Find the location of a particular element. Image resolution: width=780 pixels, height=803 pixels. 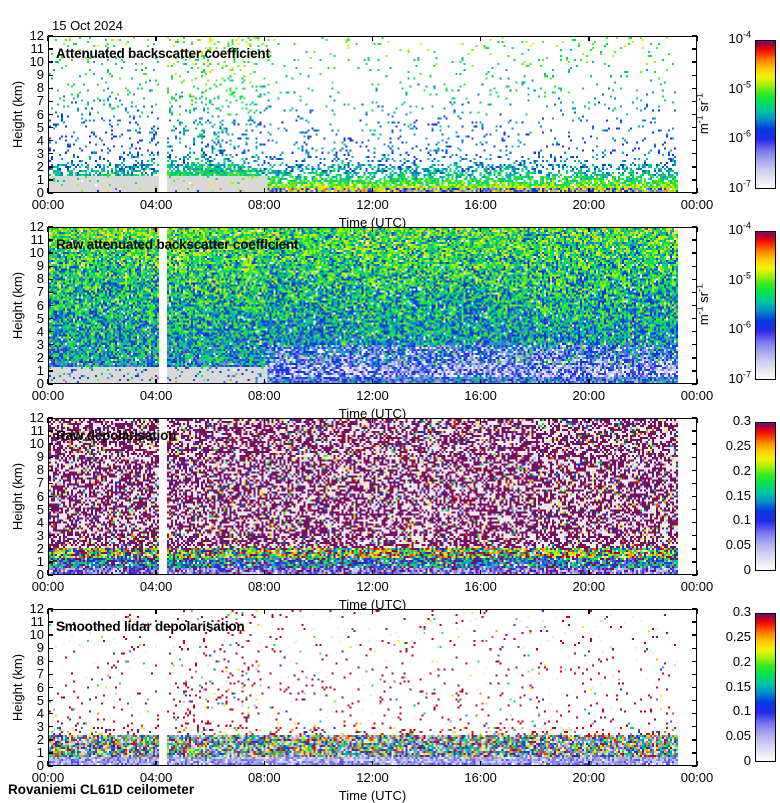

x-tick-label: 12:00 is located at coordinates (372, 777).